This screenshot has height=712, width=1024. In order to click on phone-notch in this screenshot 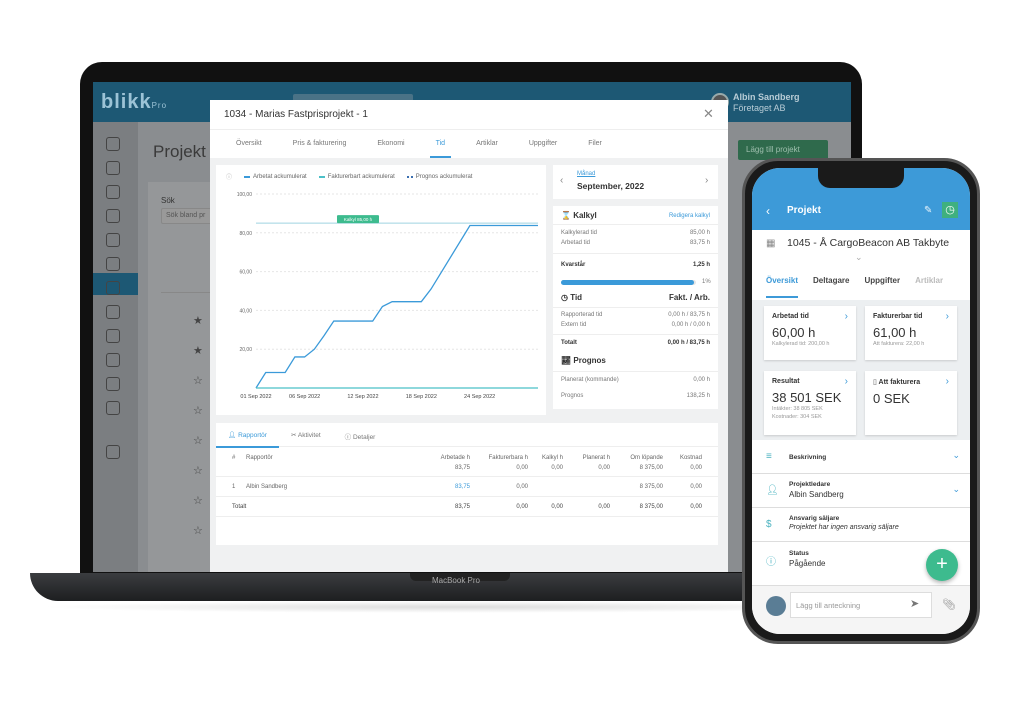, I will do `click(861, 178)`.